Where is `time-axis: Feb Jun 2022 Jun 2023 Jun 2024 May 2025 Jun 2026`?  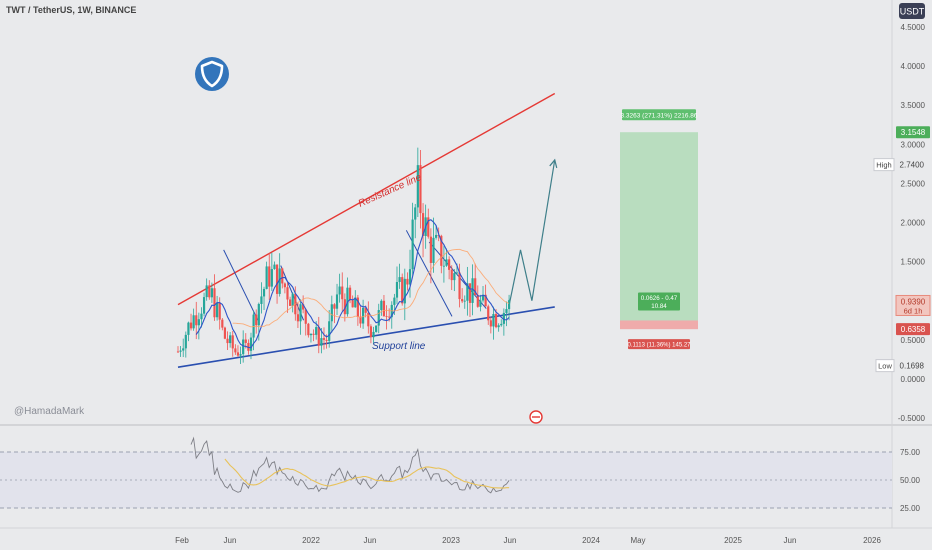
time-axis: Feb Jun 2022 Jun 2023 Jun 2024 May 2025 Jun 2026 is located at coordinates (528, 540).